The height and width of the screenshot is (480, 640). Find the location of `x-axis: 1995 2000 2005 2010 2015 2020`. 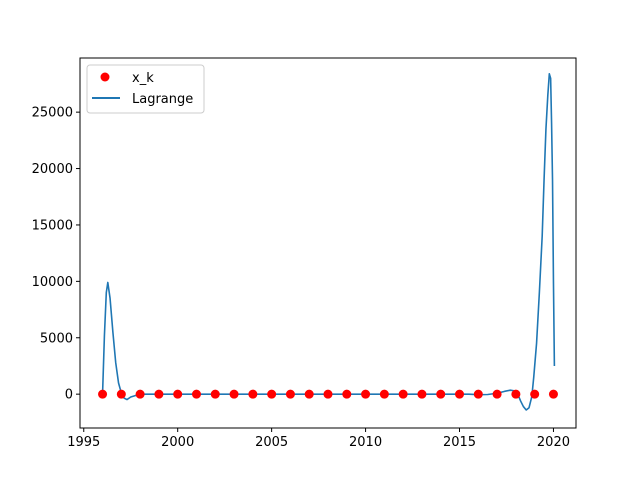

x-axis: 1995 2000 2005 2010 2015 2020 is located at coordinates (318, 439).